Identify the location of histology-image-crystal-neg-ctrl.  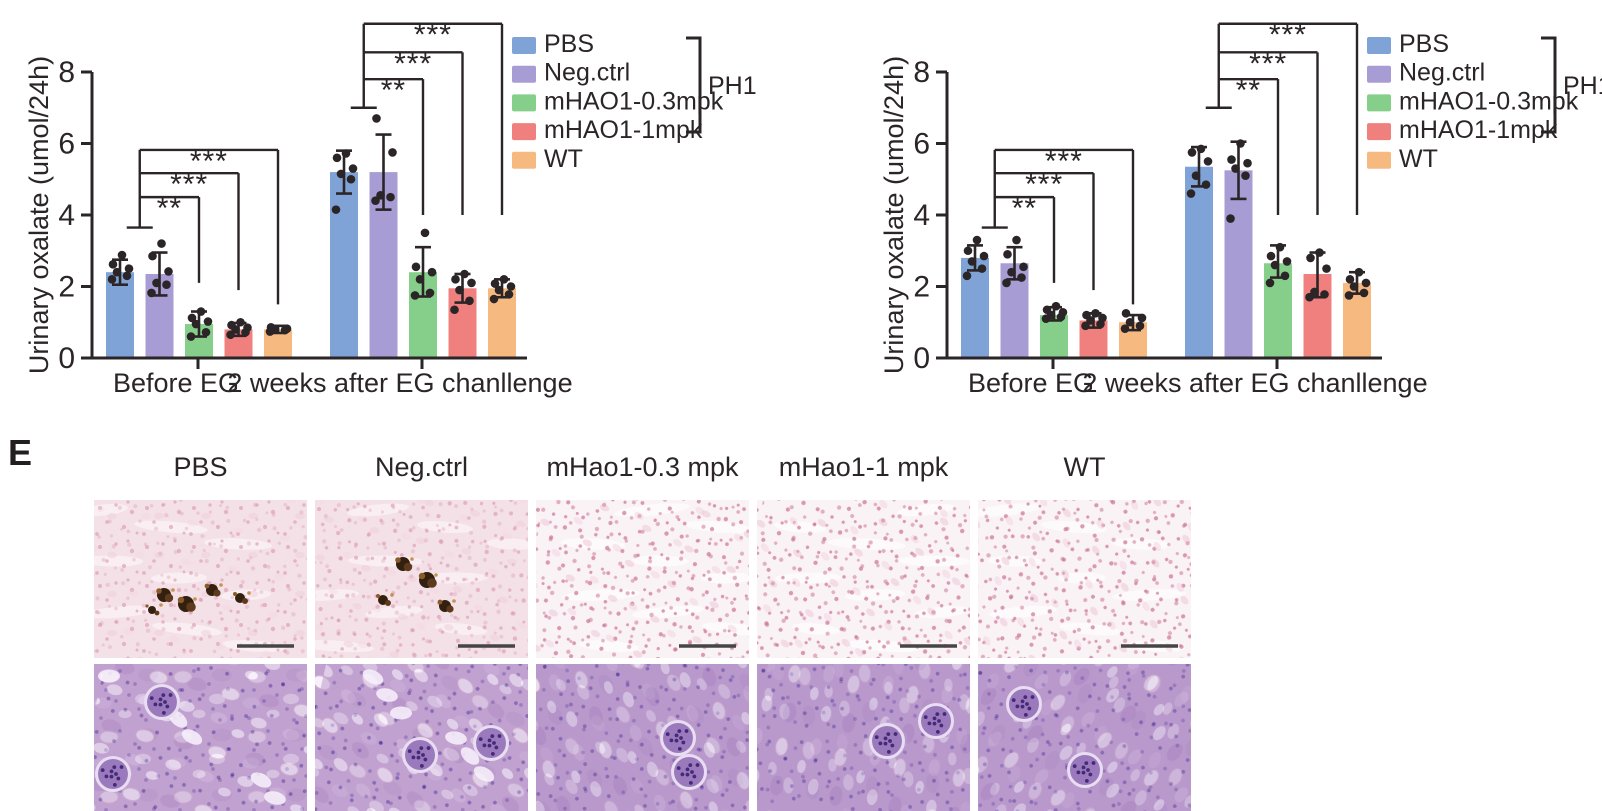
(421, 579).